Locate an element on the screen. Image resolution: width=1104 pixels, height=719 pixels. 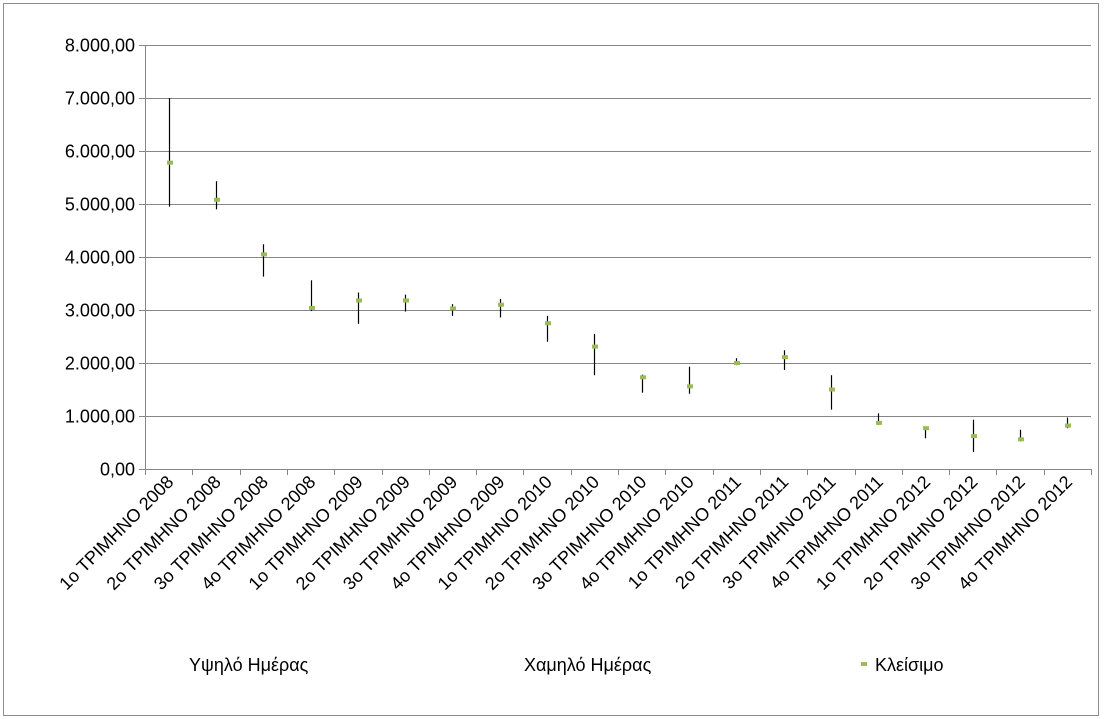
y-tick-label: 8.000,00 is located at coordinates (100, 46).